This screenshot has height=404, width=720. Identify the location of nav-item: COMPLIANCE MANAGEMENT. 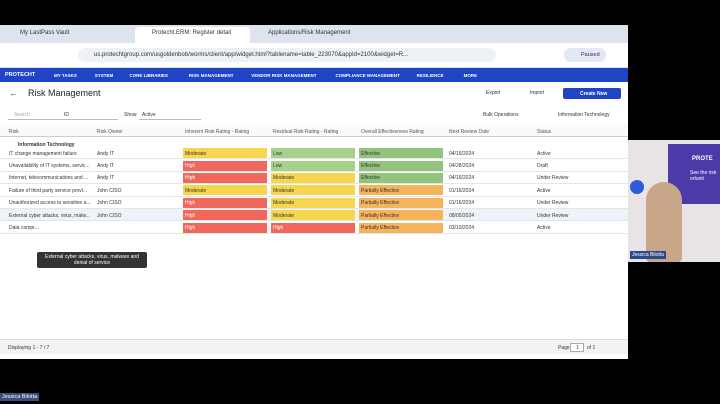
(367, 75).